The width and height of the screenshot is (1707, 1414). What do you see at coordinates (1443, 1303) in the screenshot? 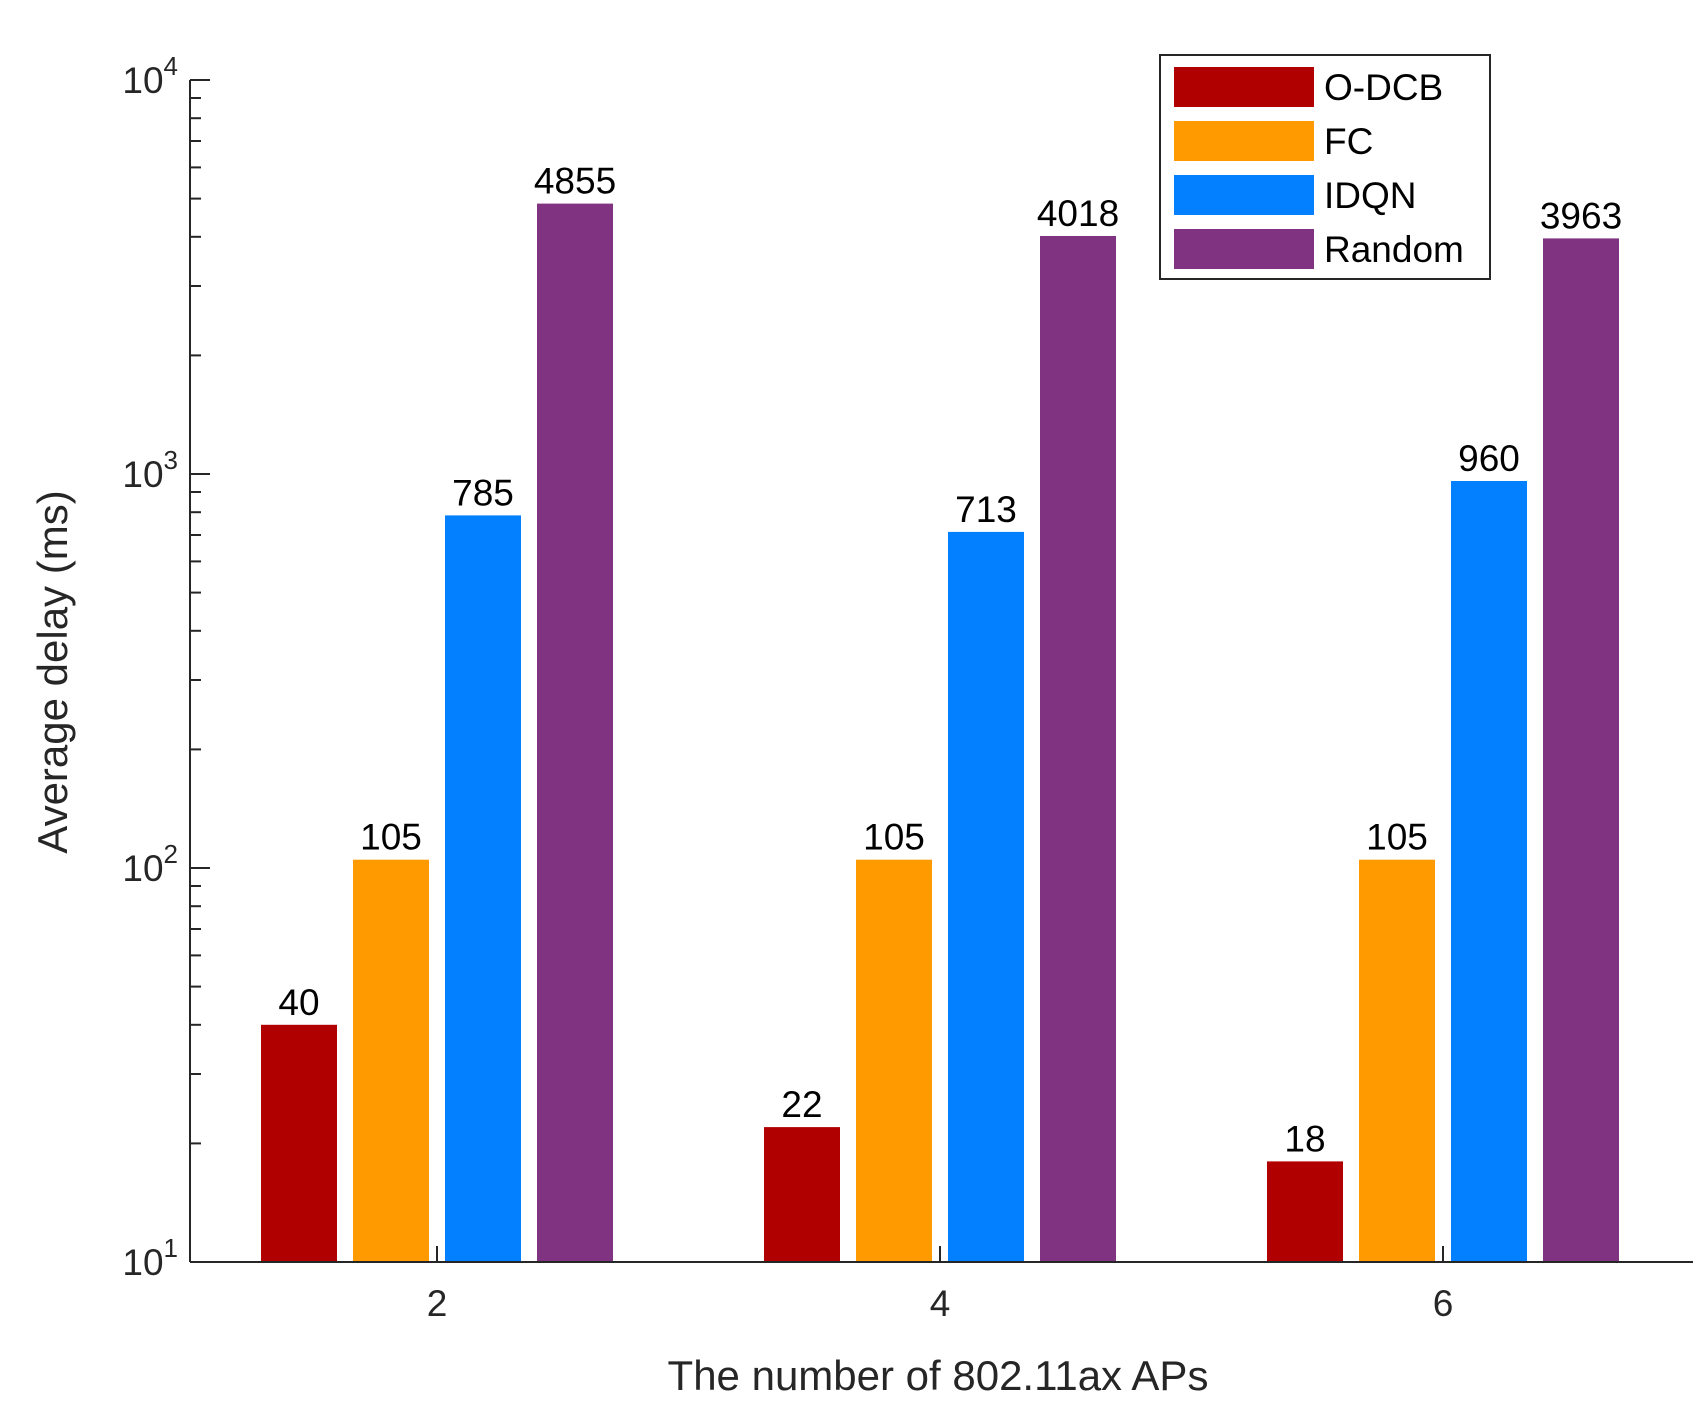
I see `x-tick-label-6: 6` at bounding box center [1443, 1303].